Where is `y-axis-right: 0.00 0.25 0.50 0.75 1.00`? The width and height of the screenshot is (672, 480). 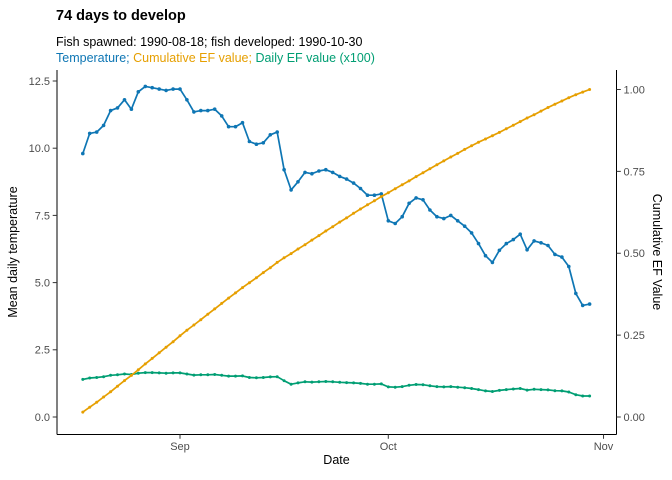 y-axis-right: 0.00 0.25 0.50 0.75 1.00 is located at coordinates (630, 252).